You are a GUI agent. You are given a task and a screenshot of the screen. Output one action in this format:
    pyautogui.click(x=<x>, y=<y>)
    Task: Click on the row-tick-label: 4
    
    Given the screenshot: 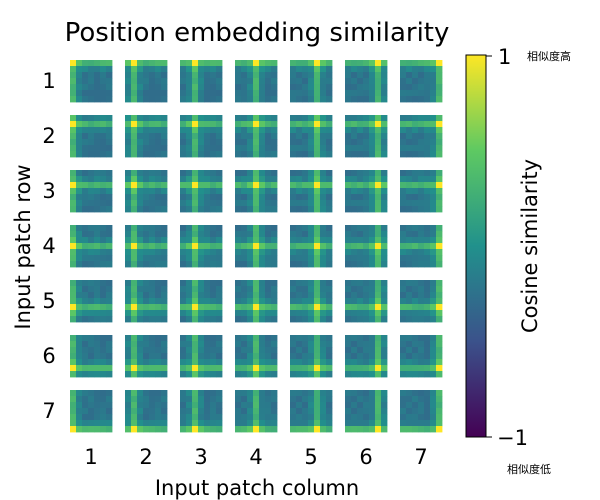 What is the action you would take?
    pyautogui.click(x=48, y=246)
    